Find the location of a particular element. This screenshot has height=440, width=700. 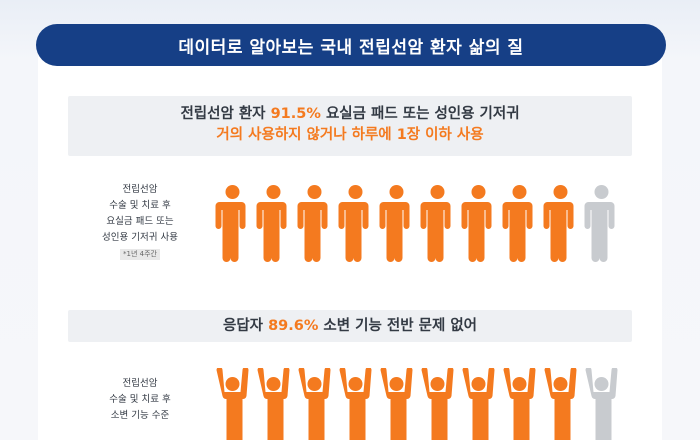

side-label-line: 성인용 기저귀 사용 is located at coordinates (140, 237).